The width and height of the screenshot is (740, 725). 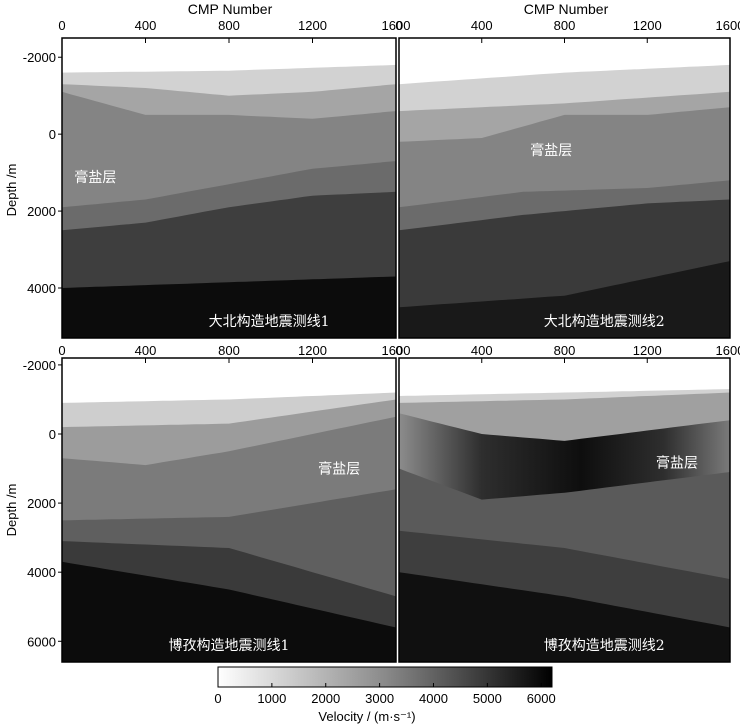 I want to click on colorbar-ticks: 0 1000 2000 3000 4000 5000 6000, so click(x=385, y=694).